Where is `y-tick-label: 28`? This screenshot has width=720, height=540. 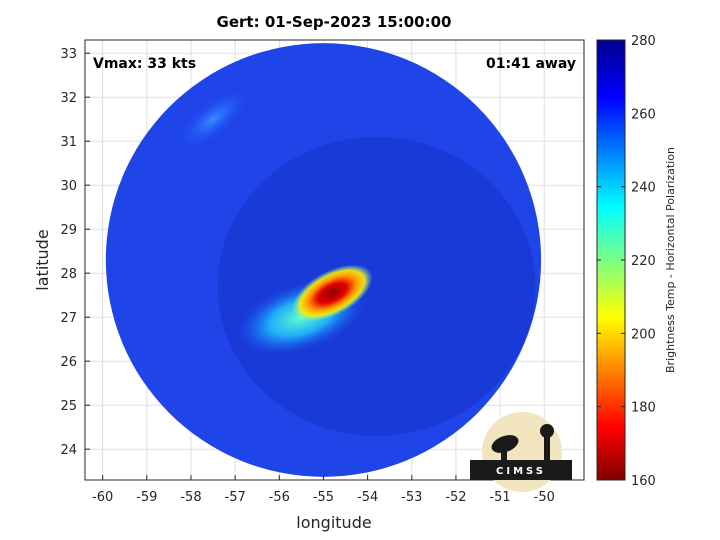 y-tick-label: 28 is located at coordinates (68, 274).